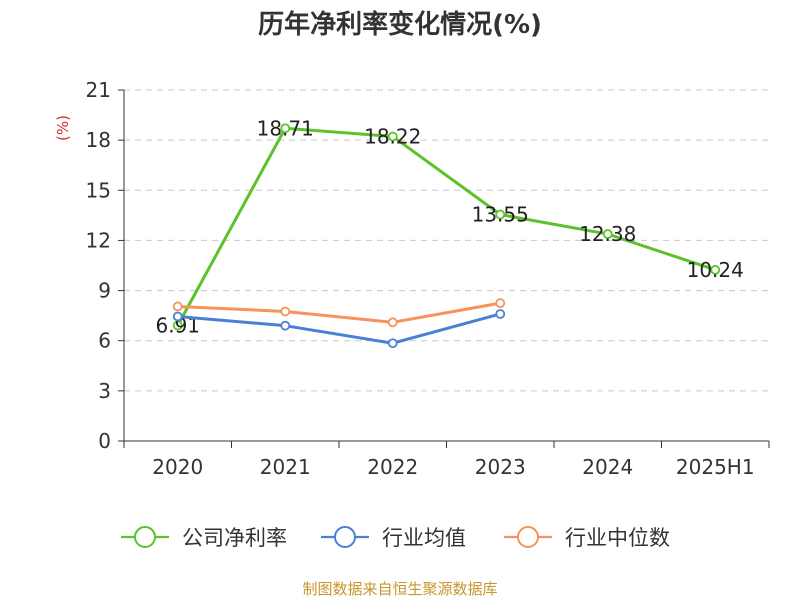  I want to click on data-label: 18.22, so click(392, 136).